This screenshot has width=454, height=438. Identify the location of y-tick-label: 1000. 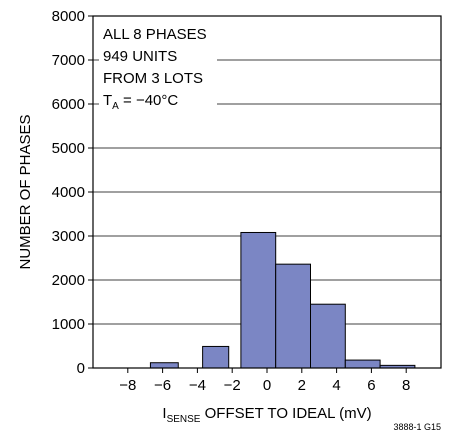
(68, 324).